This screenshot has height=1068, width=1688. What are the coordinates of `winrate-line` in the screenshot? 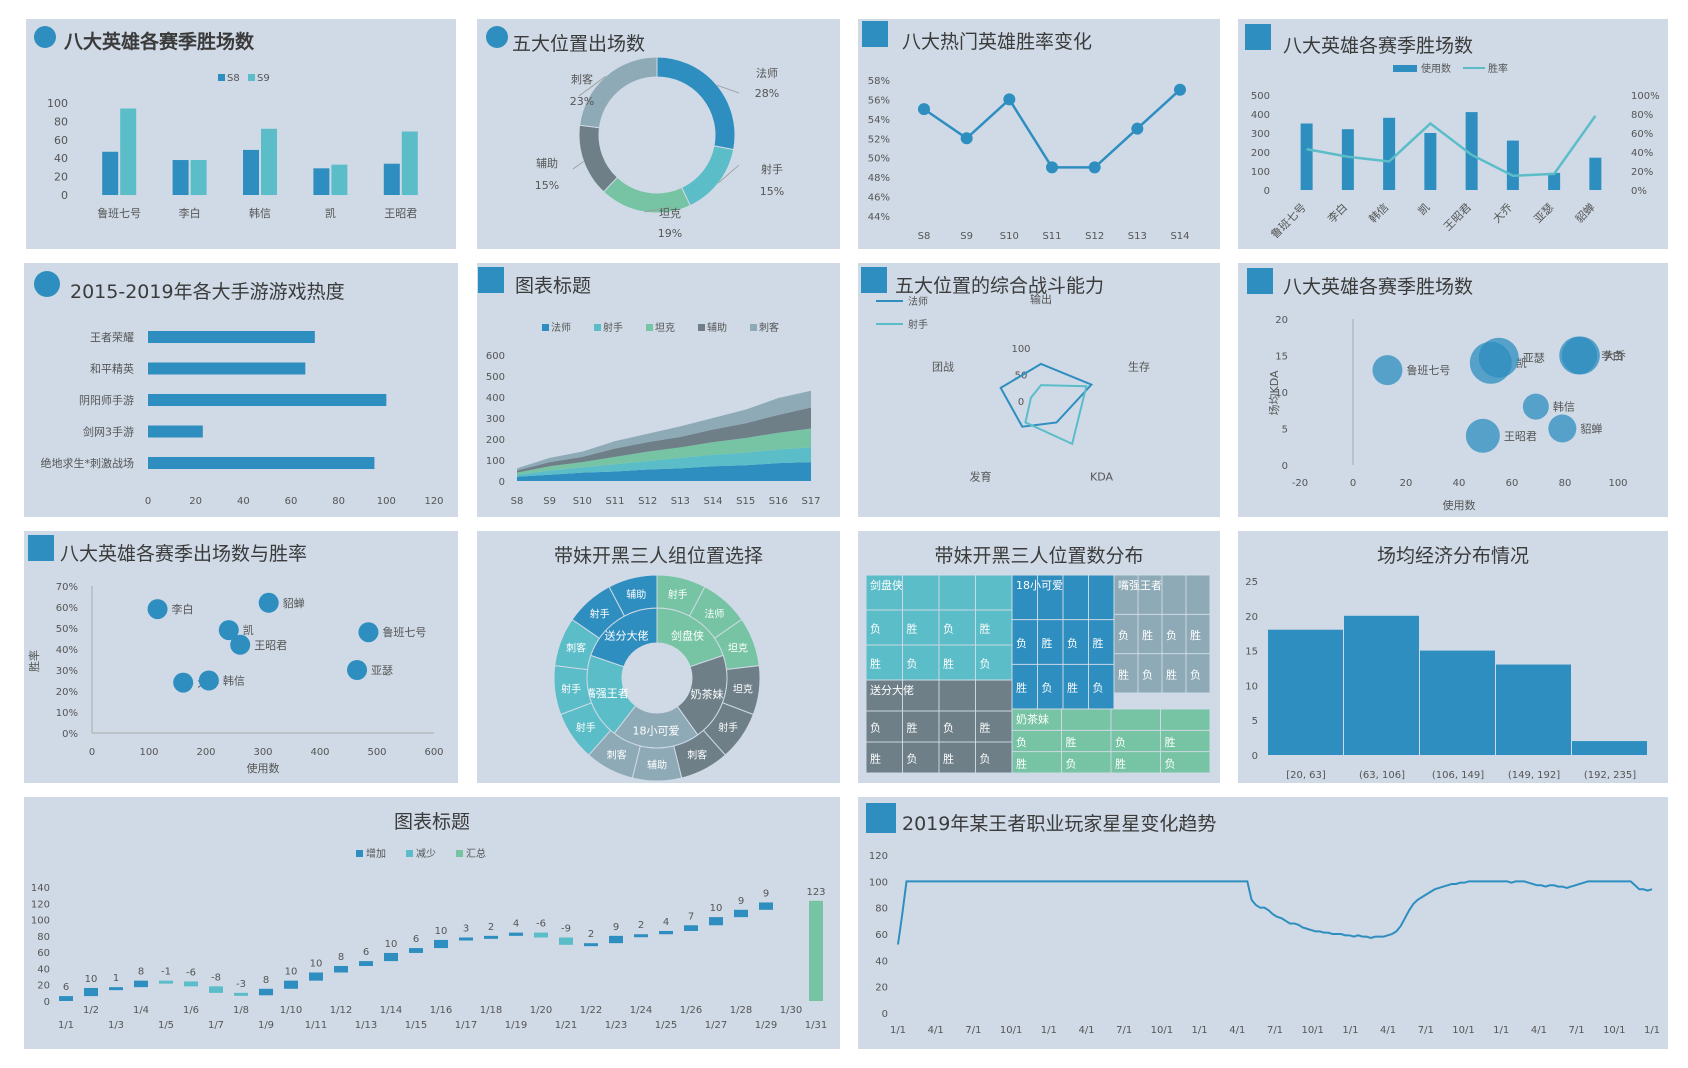 It's located at (1451, 146).